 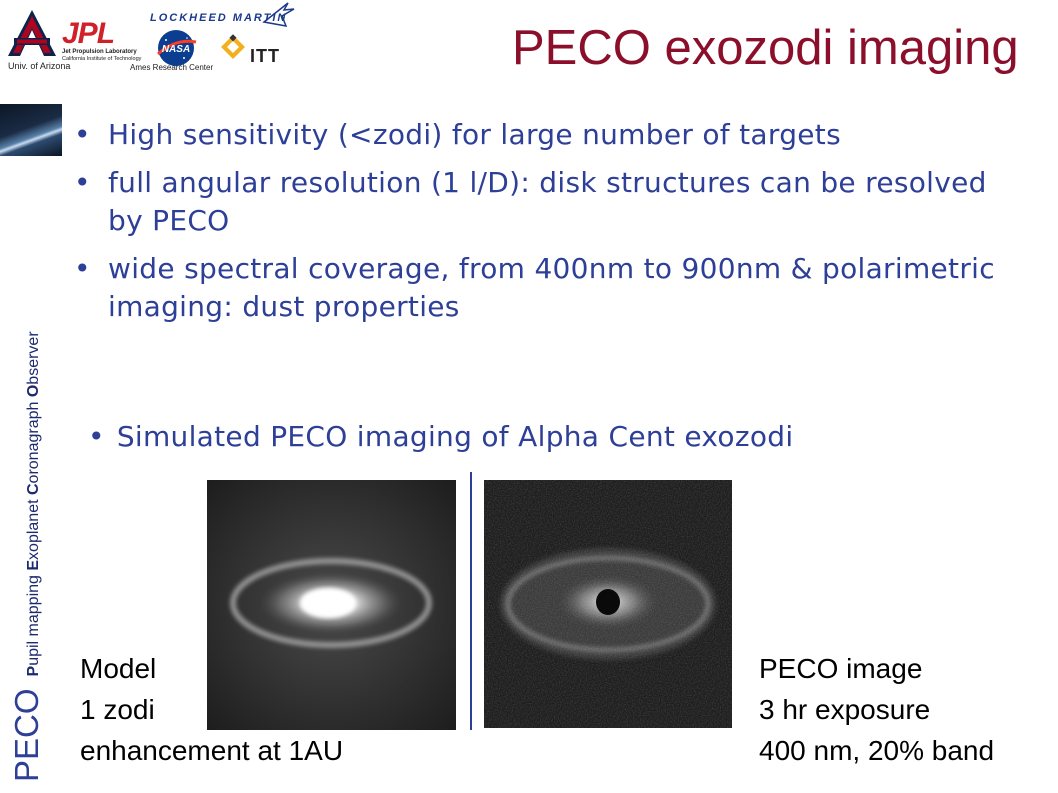 I want to click on ua-logo, so click(x=32, y=34).